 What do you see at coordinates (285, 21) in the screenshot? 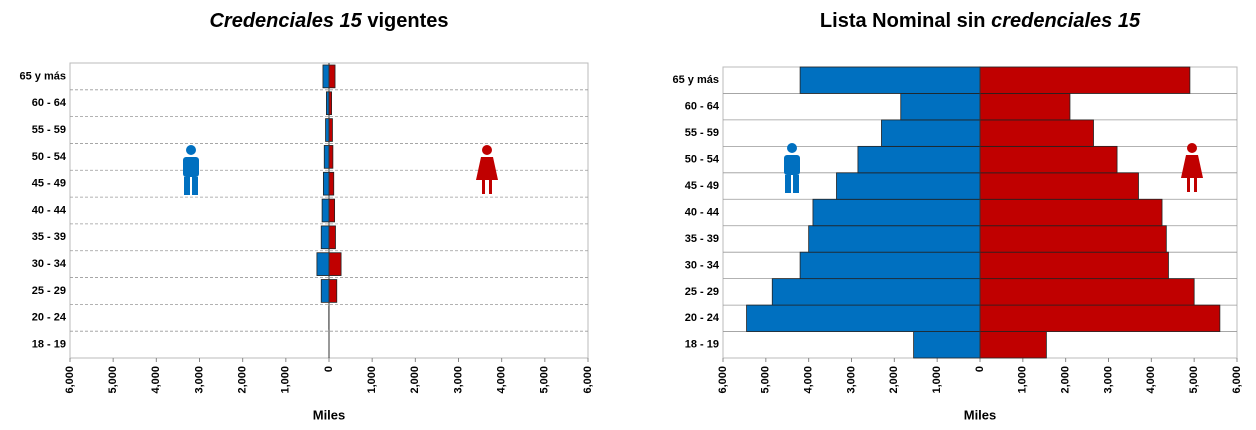
I see `title-part: Credenciales 15` at bounding box center [285, 21].